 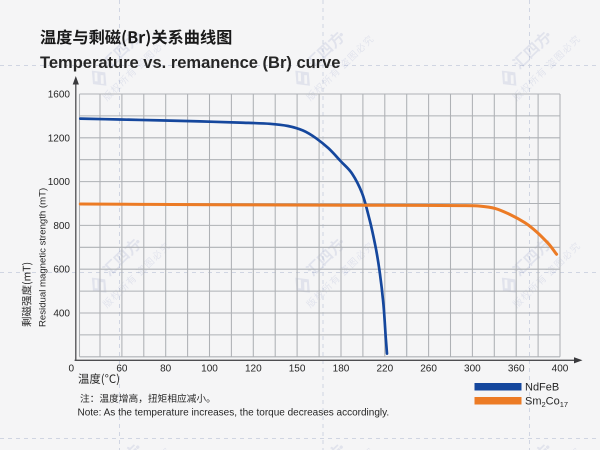 What do you see at coordinates (297, 368) in the screenshot?
I see `svg-text: 150` at bounding box center [297, 368].